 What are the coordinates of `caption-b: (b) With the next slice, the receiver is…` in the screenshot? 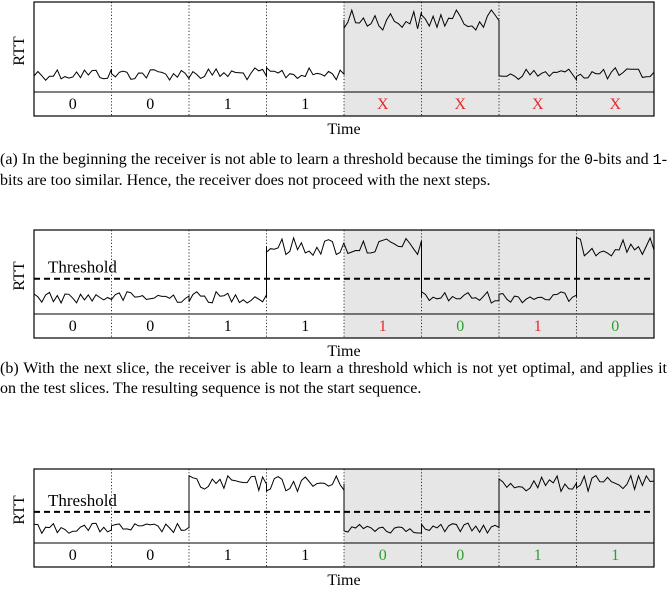 It's located at (333, 379).